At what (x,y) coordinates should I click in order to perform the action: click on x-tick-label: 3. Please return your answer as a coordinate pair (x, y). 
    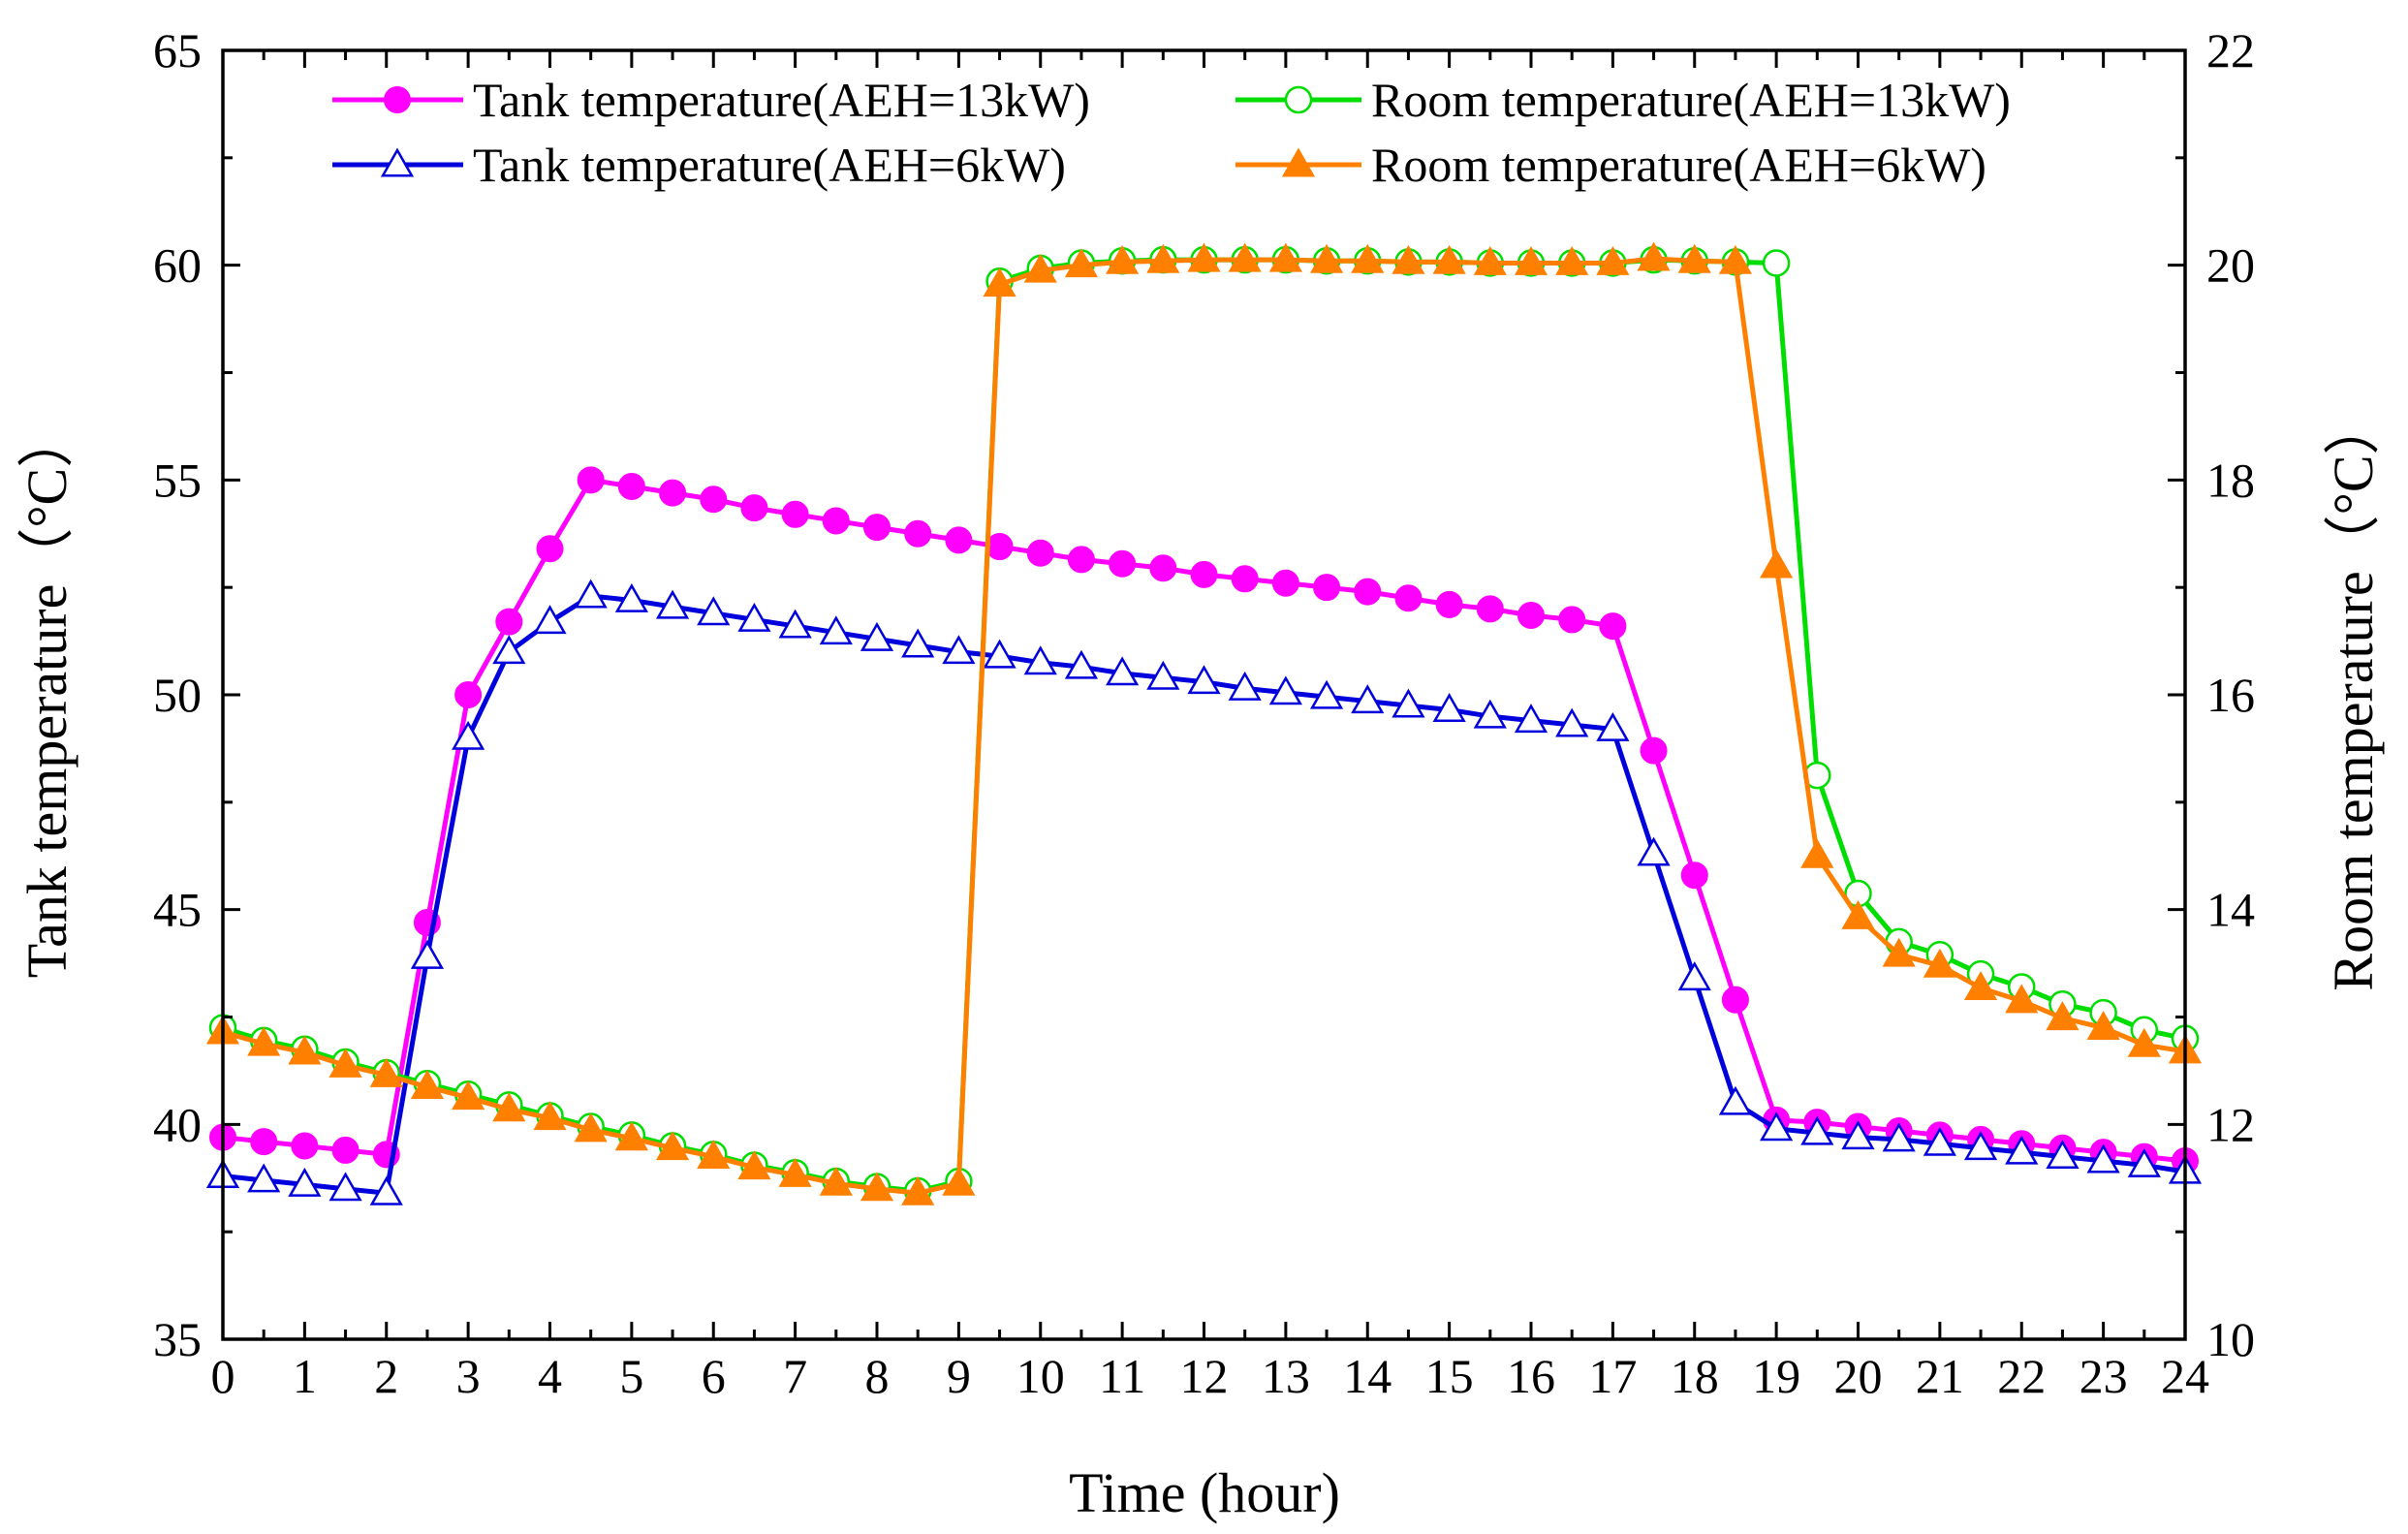
    Looking at the image, I should click on (469, 1376).